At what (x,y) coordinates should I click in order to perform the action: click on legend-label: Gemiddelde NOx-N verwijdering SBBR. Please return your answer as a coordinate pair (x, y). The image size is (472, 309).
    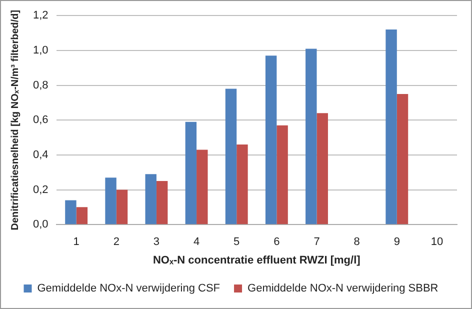
    Looking at the image, I should click on (343, 288).